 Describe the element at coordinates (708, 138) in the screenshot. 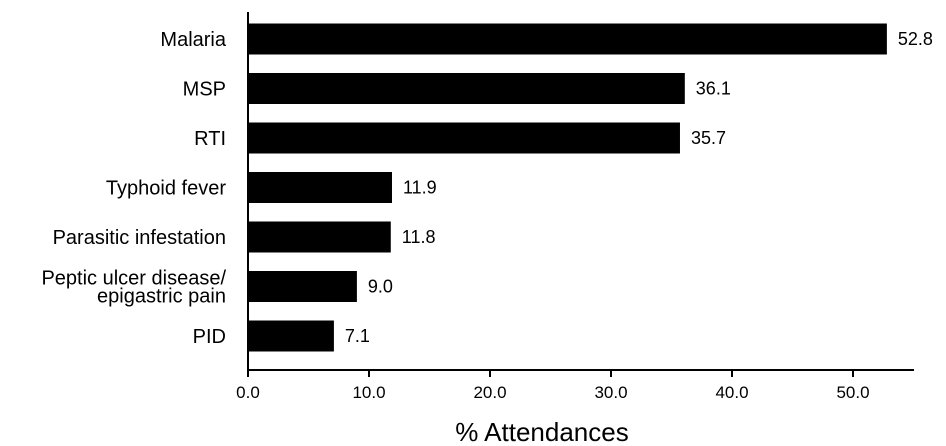

I see `value-label: 35.7` at that location.